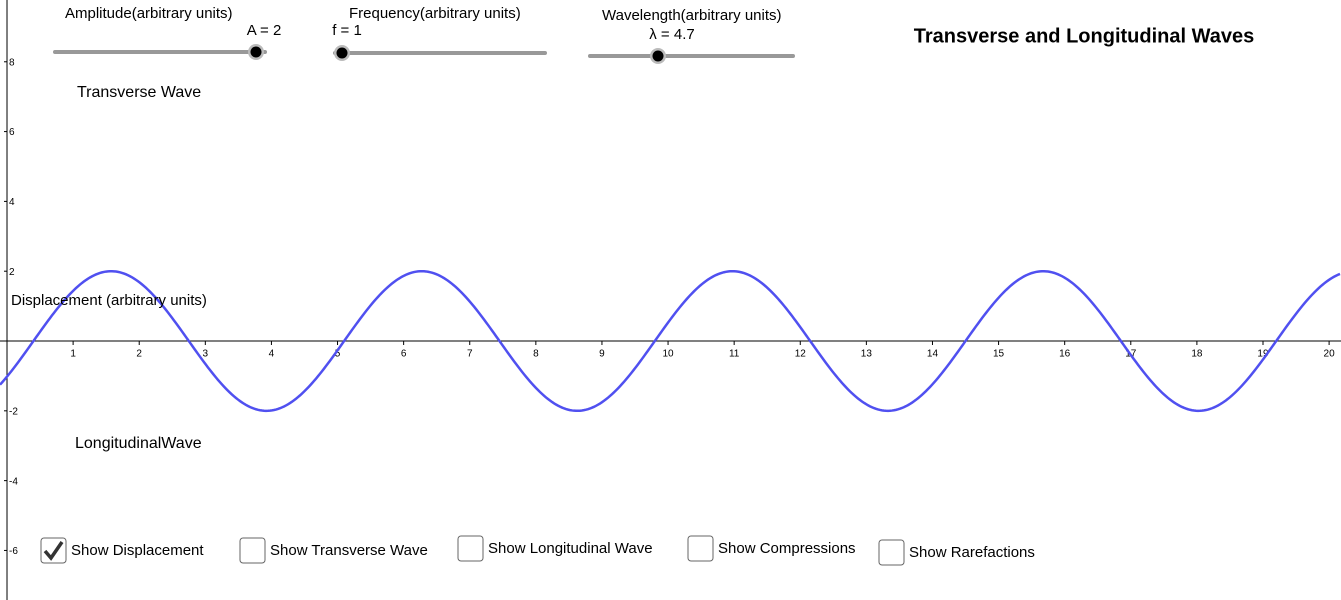 Image resolution: width=1341 pixels, height=600 pixels. Describe the element at coordinates (12, 62) in the screenshot. I see `y-tick-label: 8` at that location.